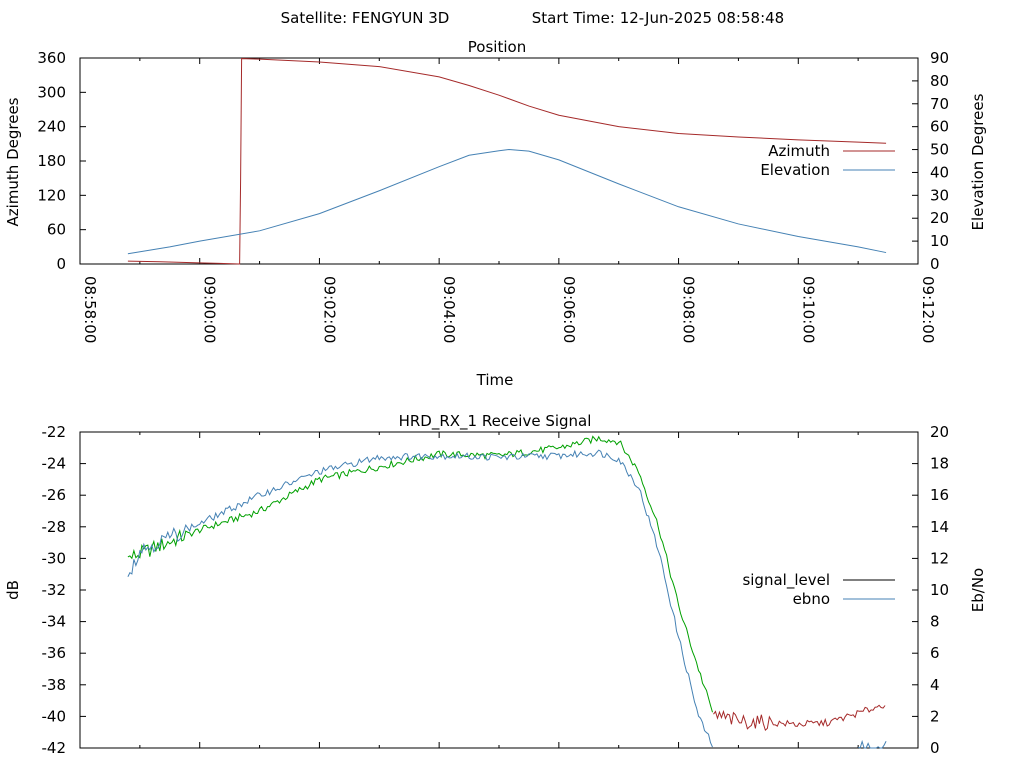 The width and height of the screenshot is (1024, 768). Describe the element at coordinates (928, 309) in the screenshot. I see `position-x-tick-label-7: 09:12:00` at that location.